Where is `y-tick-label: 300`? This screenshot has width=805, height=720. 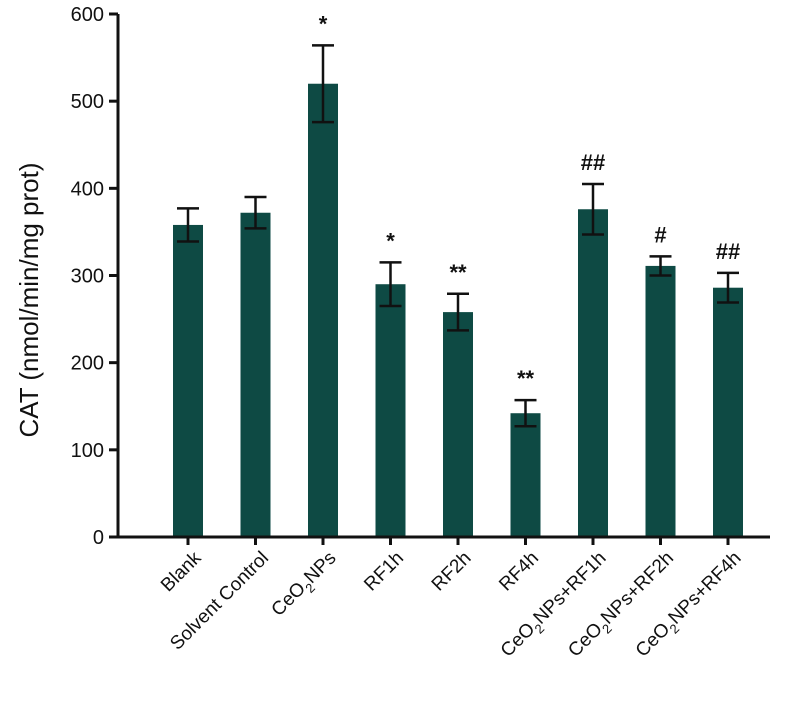
y-tick-label: 300 is located at coordinates (87, 277).